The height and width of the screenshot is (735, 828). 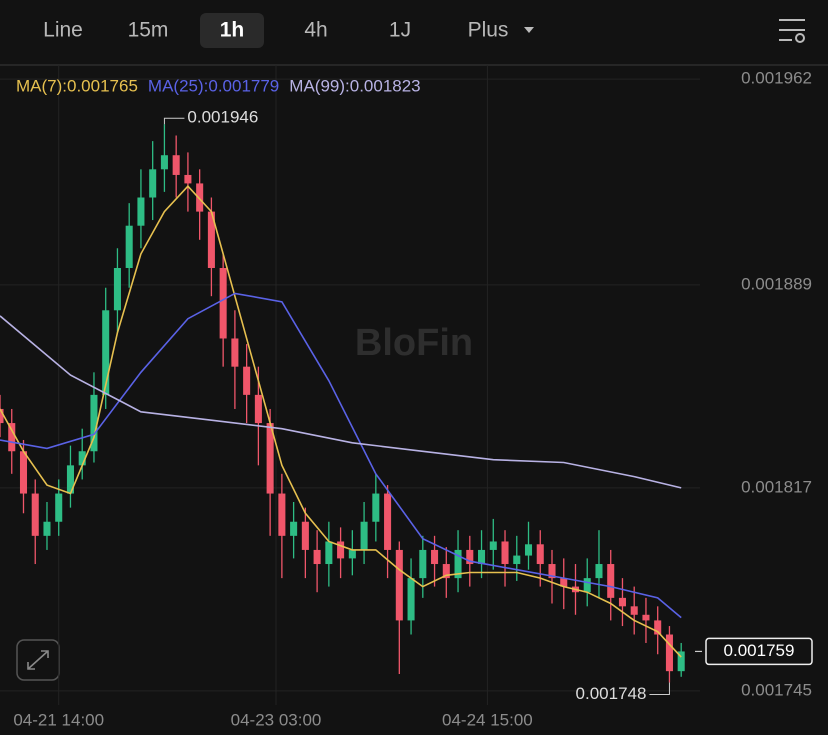 What do you see at coordinates (776, 486) in the screenshot?
I see `y-tick-label: 0.001817` at bounding box center [776, 486].